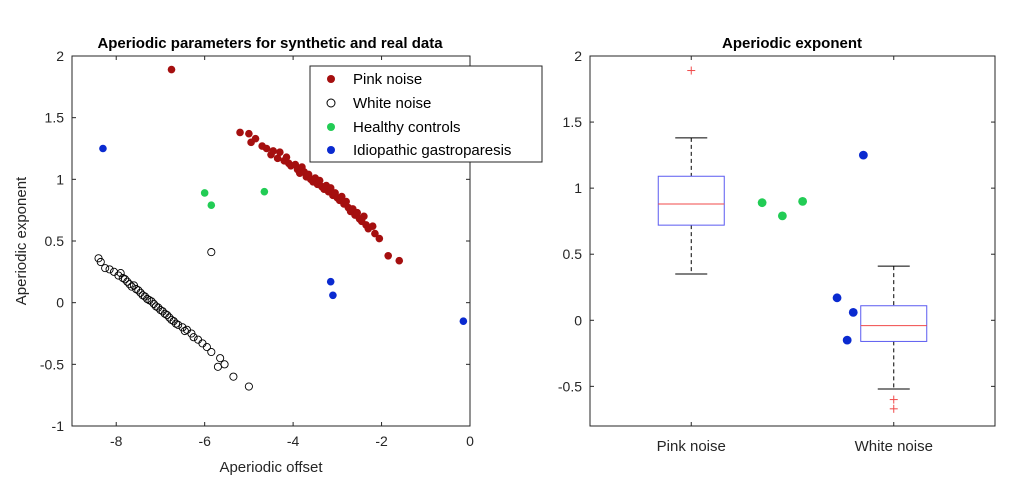 The height and width of the screenshot is (492, 1017). Describe the element at coordinates (432, 150) in the screenshot. I see `legend-label-idiopathic-gastroparesis: Idiopathic gastroparesis` at that location.